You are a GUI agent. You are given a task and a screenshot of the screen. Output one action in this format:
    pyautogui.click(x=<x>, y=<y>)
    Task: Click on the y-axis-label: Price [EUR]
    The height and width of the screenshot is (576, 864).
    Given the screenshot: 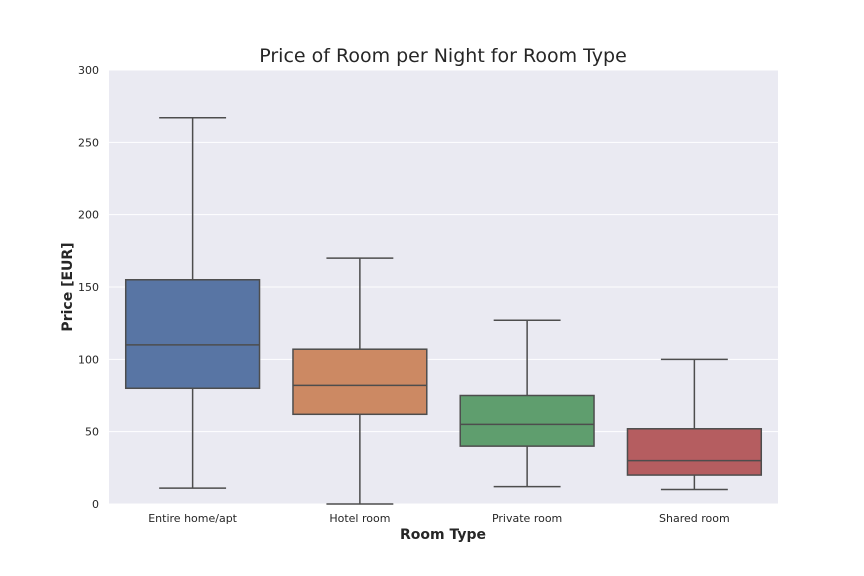 What is the action you would take?
    pyautogui.click(x=68, y=286)
    